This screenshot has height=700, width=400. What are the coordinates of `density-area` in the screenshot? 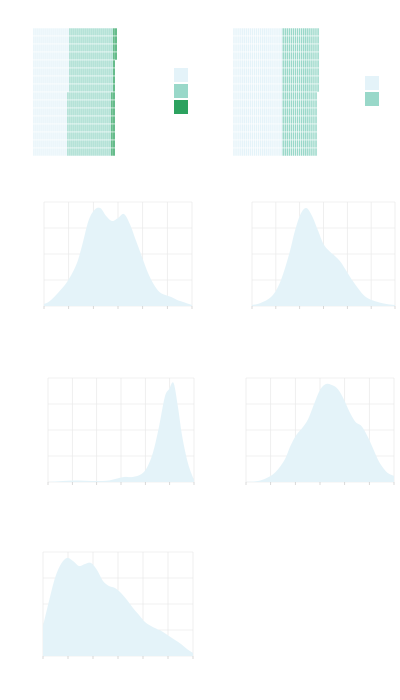 It's located at (323, 256).